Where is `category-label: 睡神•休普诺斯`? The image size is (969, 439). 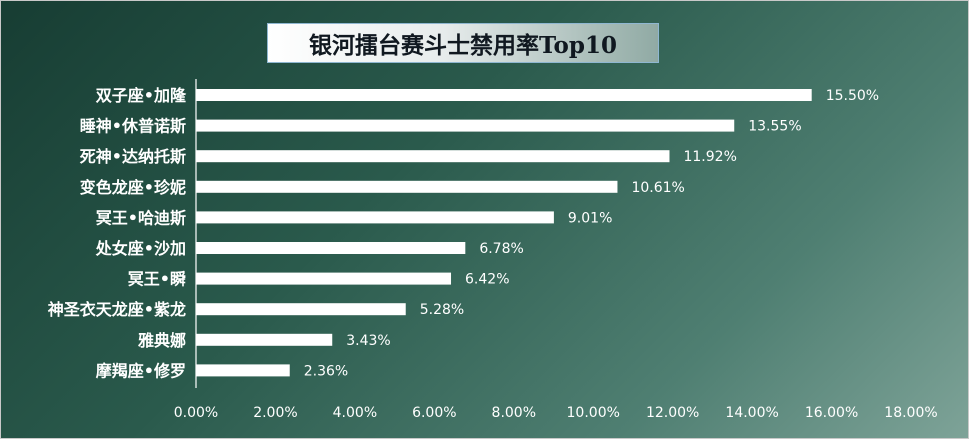 category-label: 睡神•休普诺斯 is located at coordinates (133, 126).